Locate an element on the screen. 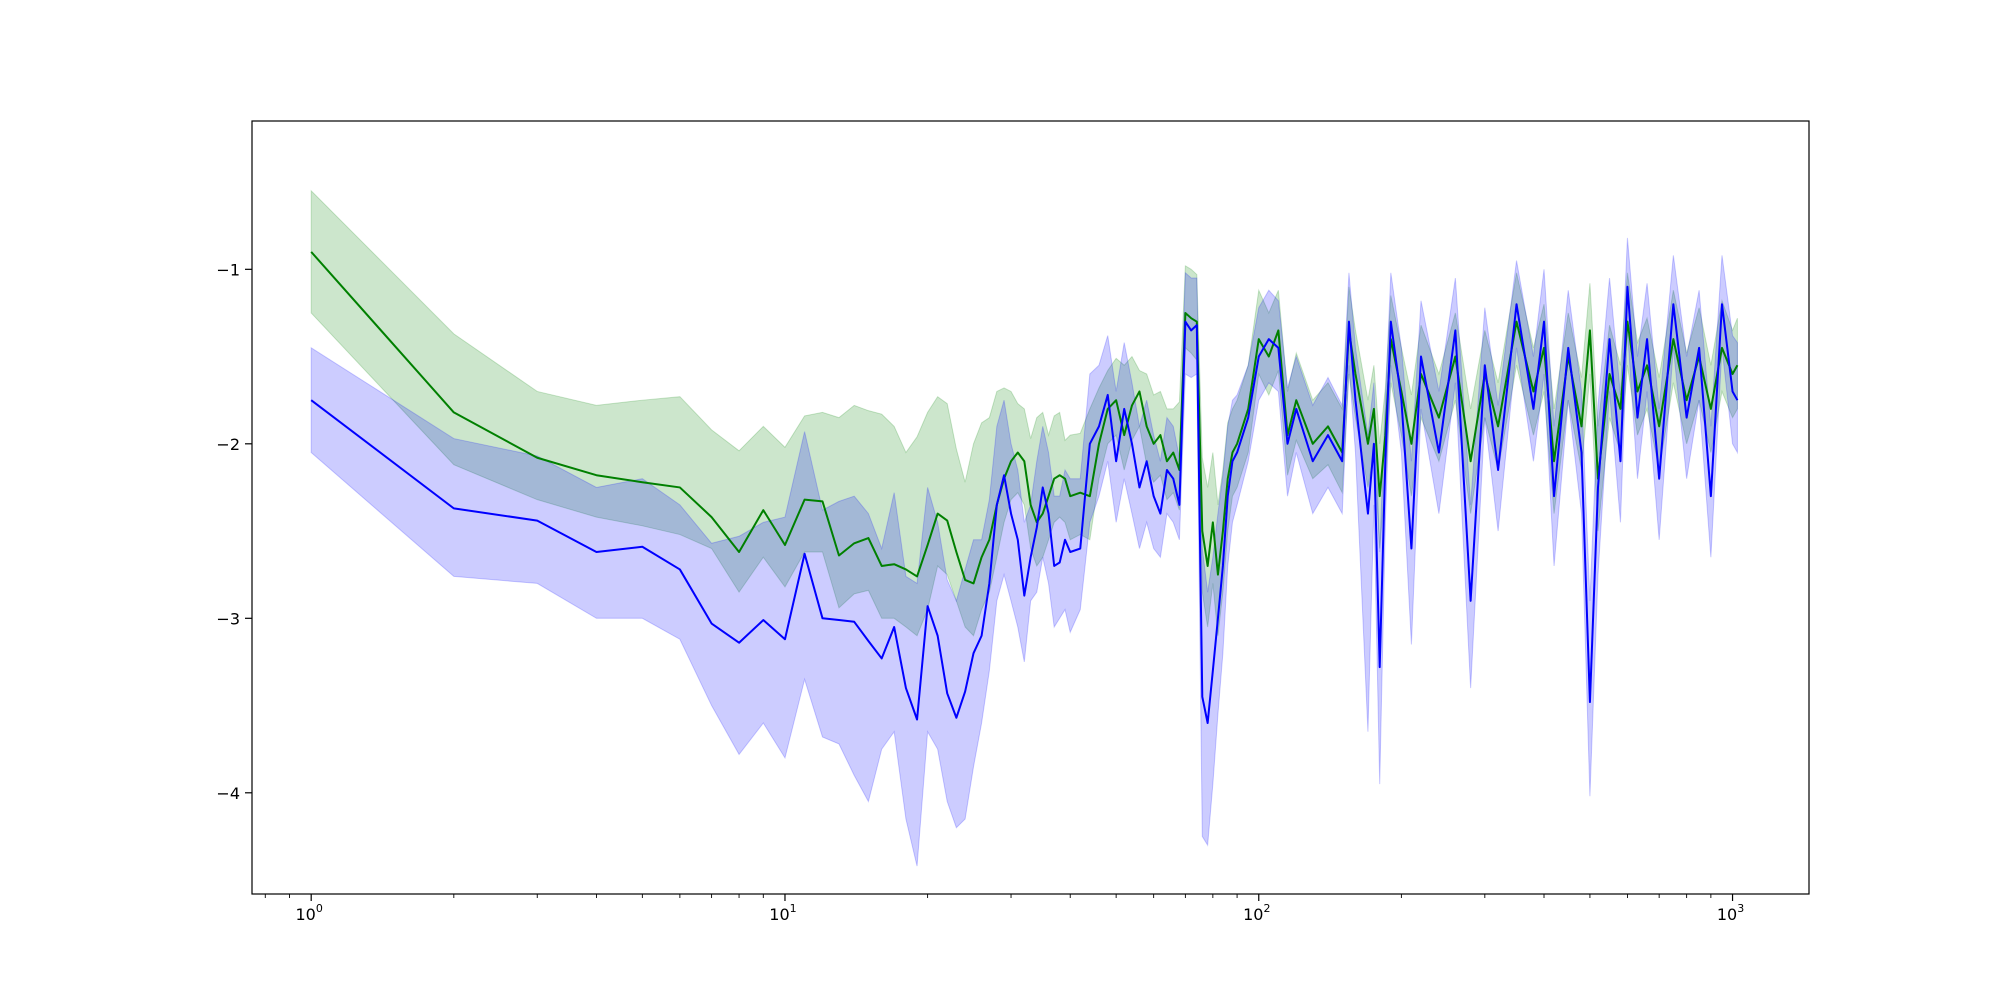 Image resolution: width=2000 pixels, height=1004 pixels. y-tick-label: −4 is located at coordinates (228, 793).